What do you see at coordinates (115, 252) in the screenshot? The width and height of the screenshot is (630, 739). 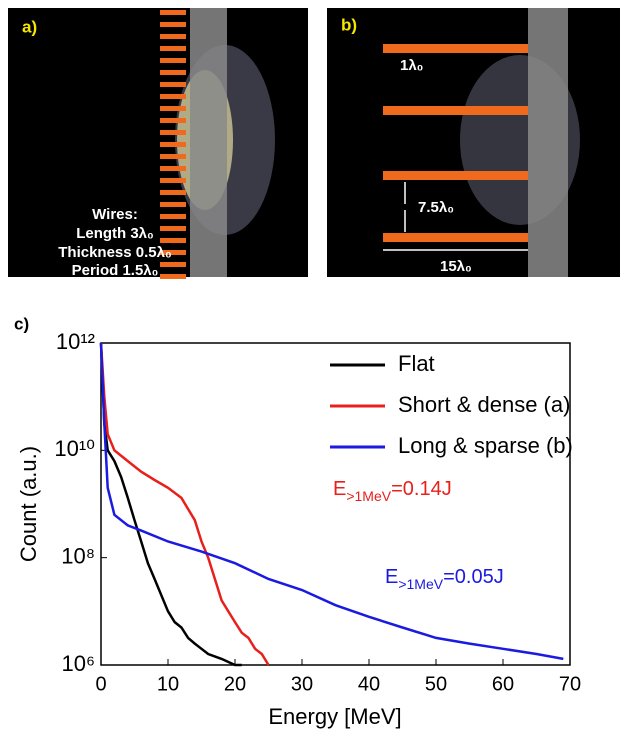 I see `annotation: Thickness 0.5λ₀` at bounding box center [115, 252].